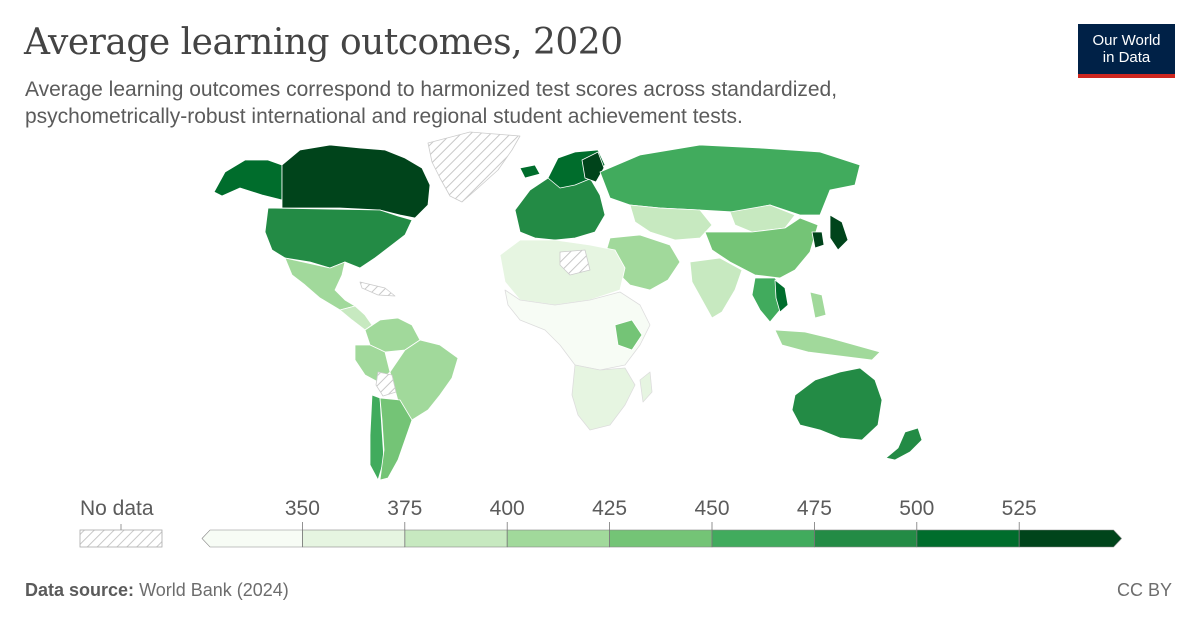 The image size is (1200, 627). Describe the element at coordinates (356, 181) in the screenshot. I see `country-canada` at that location.